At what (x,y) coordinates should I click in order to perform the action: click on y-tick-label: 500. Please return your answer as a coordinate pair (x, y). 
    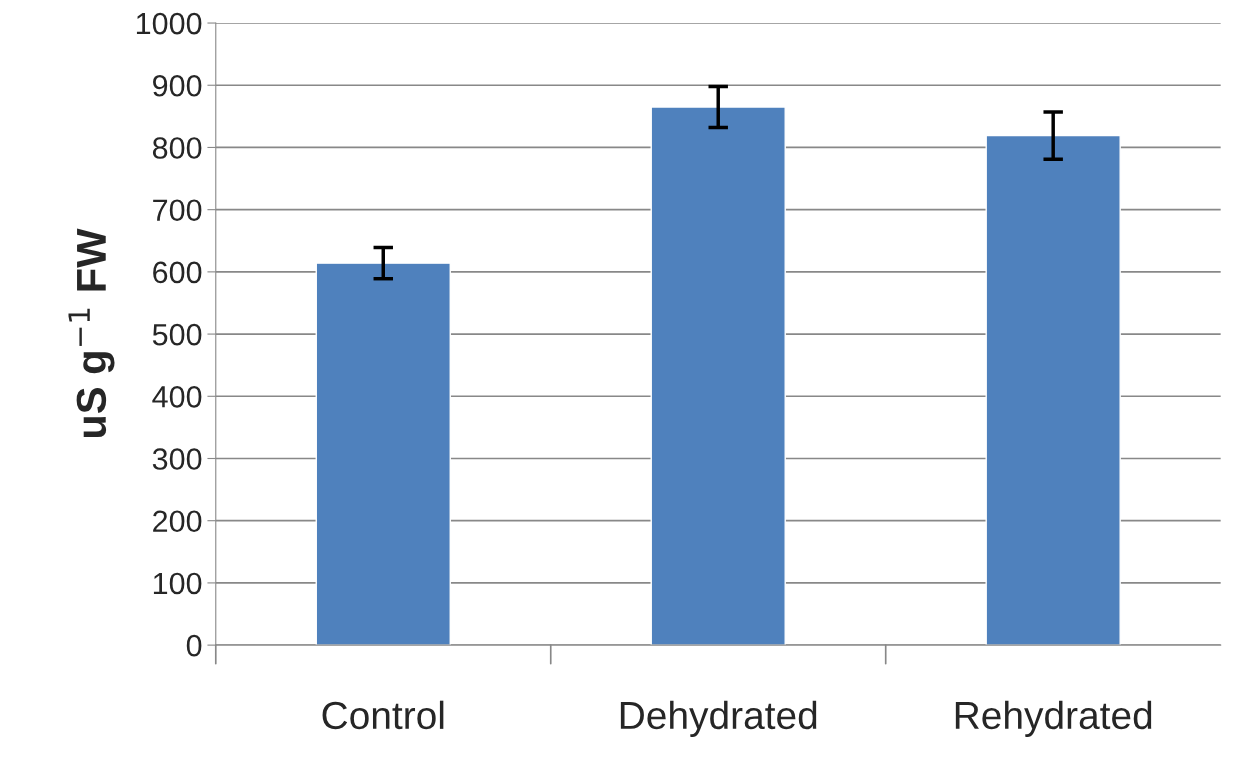
    Looking at the image, I should click on (177, 334).